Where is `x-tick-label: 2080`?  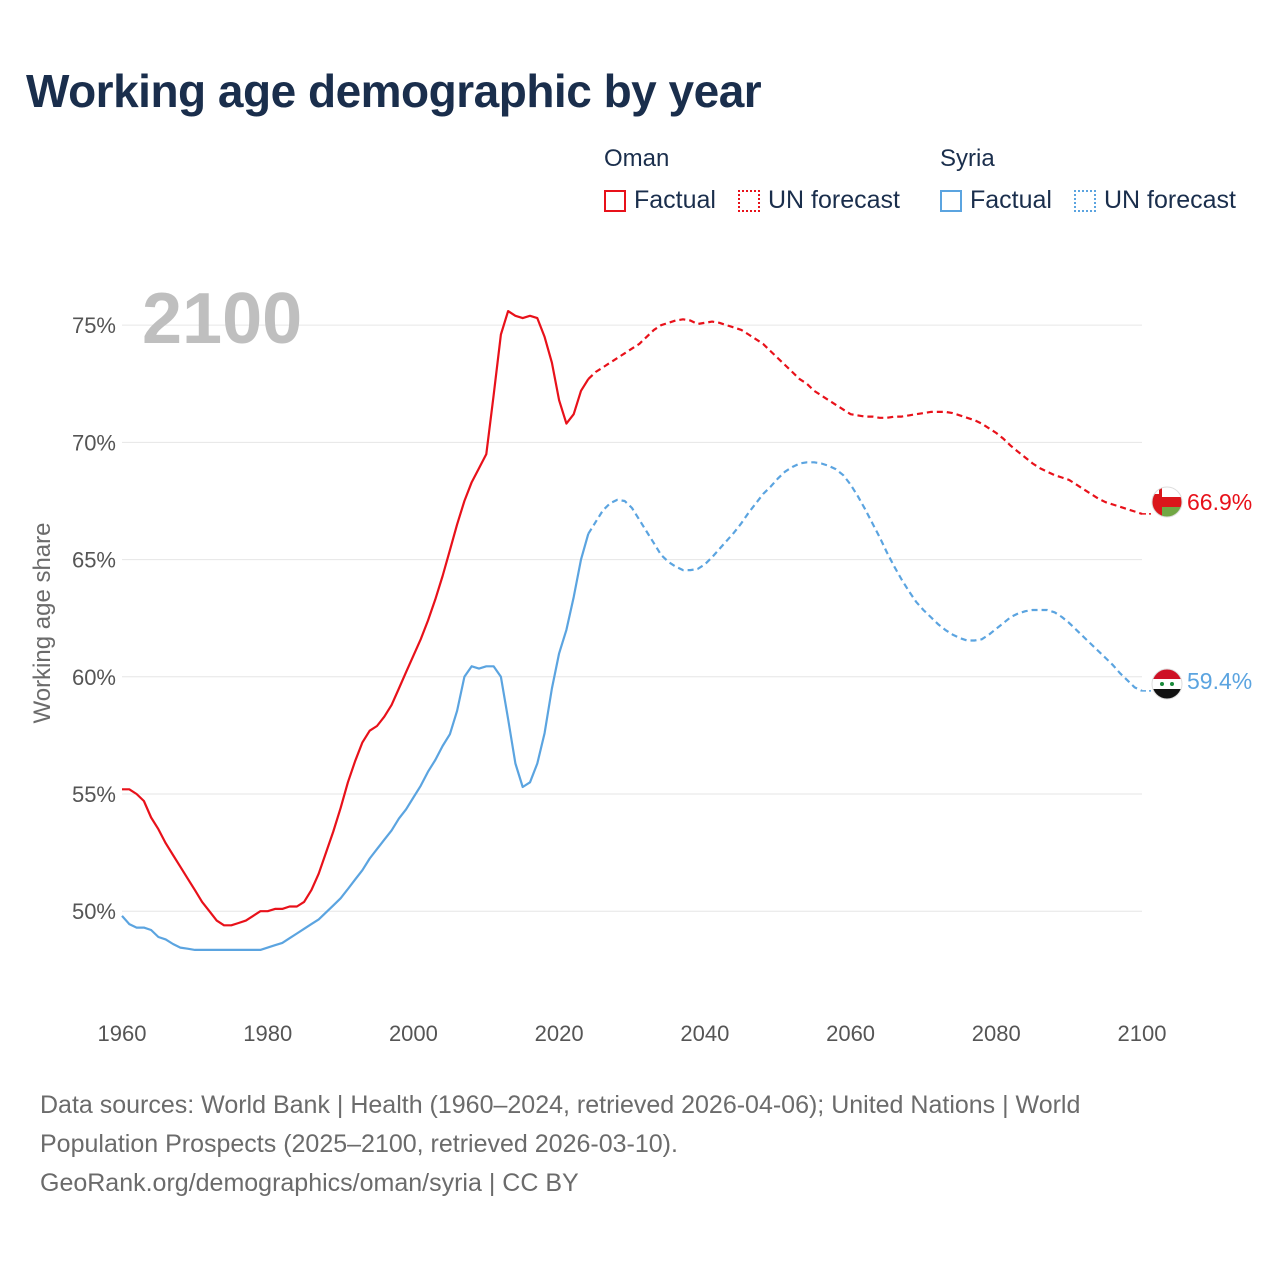
x-tick-label: 2080 is located at coordinates (996, 1033).